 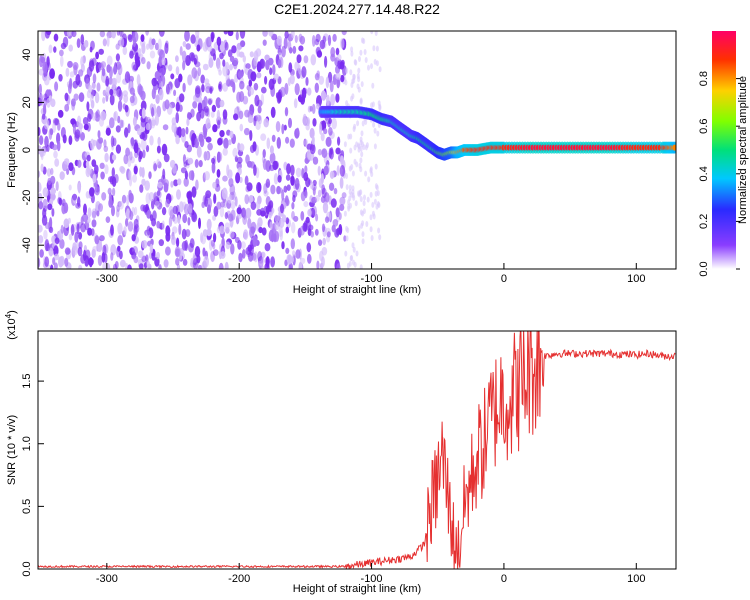 I want to click on y-tick-label: 40, so click(x=27, y=55).